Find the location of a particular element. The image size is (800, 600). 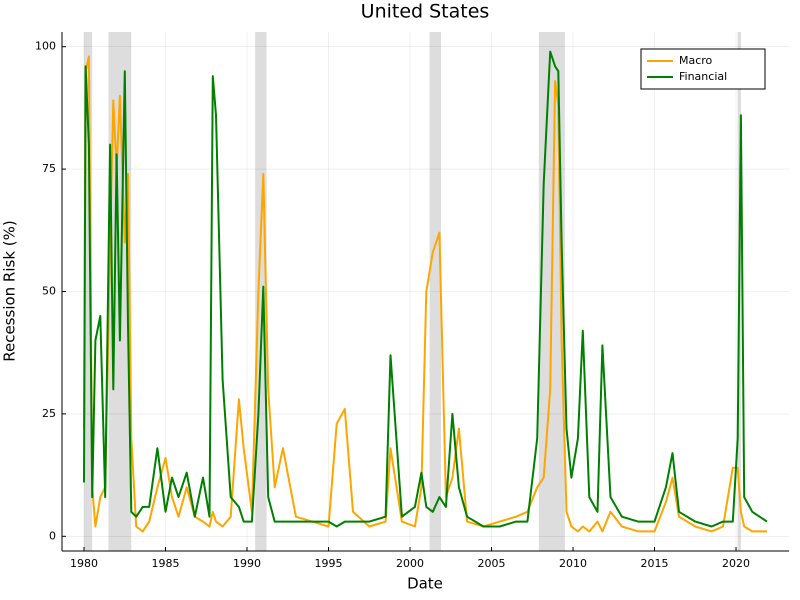

y-tick-label: 25 is located at coordinates (49, 413).